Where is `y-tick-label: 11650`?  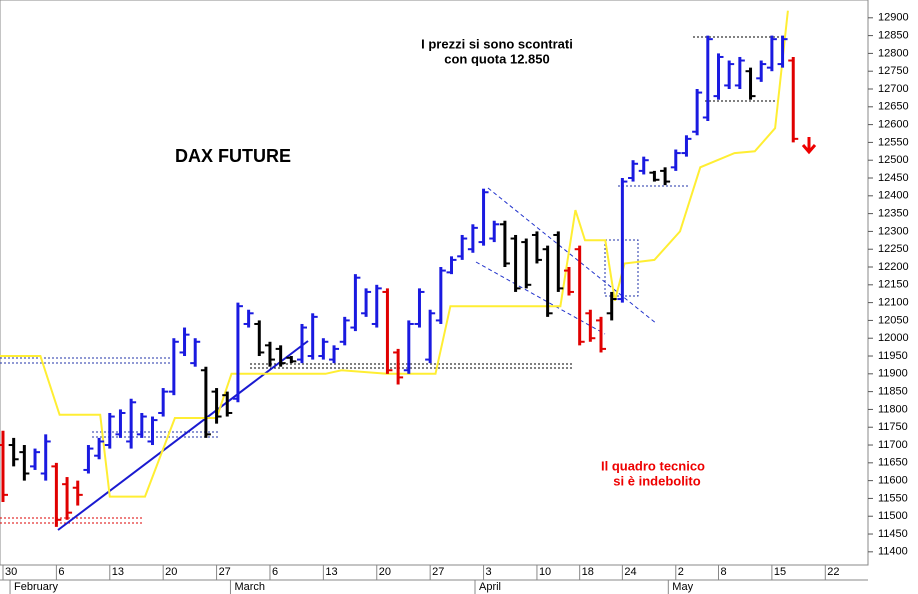
y-tick-label: 11650 is located at coordinates (893, 463).